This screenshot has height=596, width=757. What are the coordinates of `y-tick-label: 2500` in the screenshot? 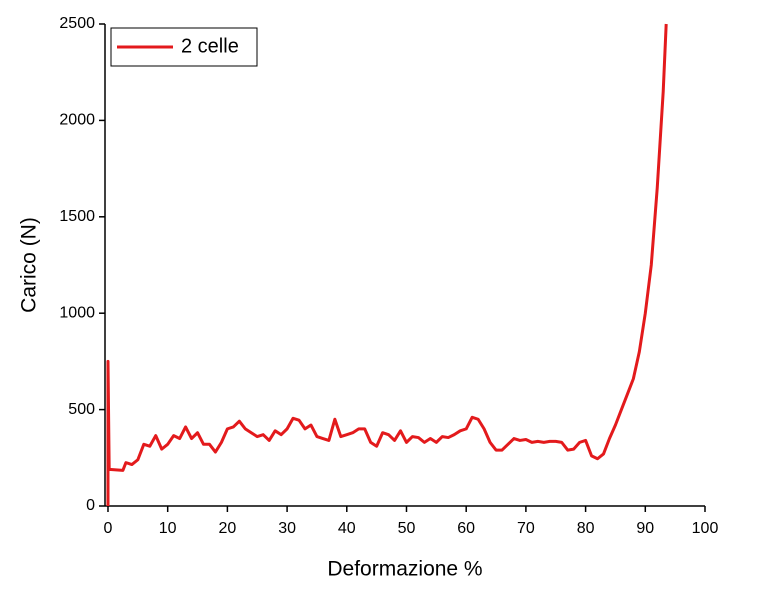 It's located at (77, 23).